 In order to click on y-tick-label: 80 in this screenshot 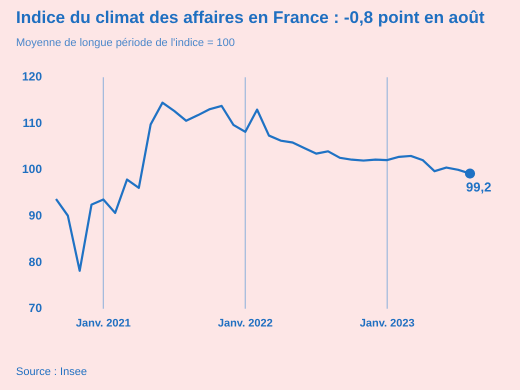, I will do `click(35, 261)`.